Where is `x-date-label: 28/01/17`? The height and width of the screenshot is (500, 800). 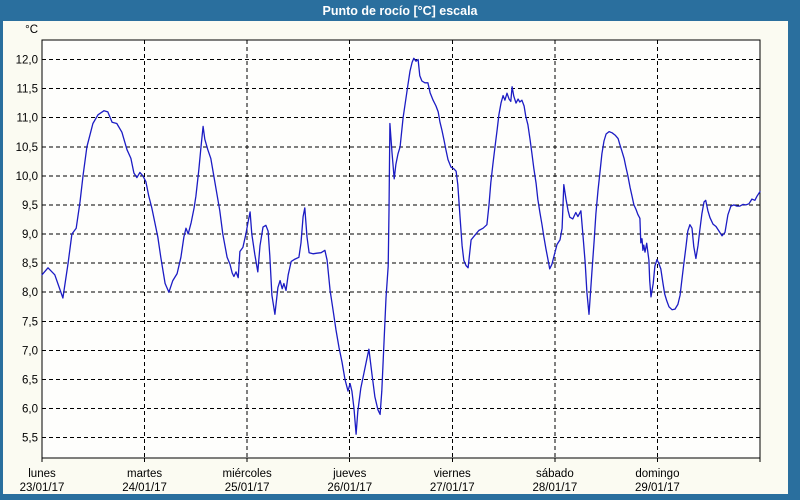
x-date-label: 28/01/17 is located at coordinates (554, 488).